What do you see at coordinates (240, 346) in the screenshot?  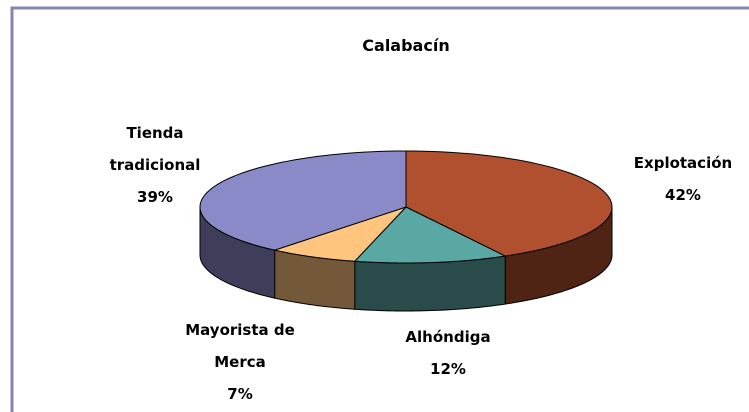 I see `category-label: Mayorista de Merca` at bounding box center [240, 346].